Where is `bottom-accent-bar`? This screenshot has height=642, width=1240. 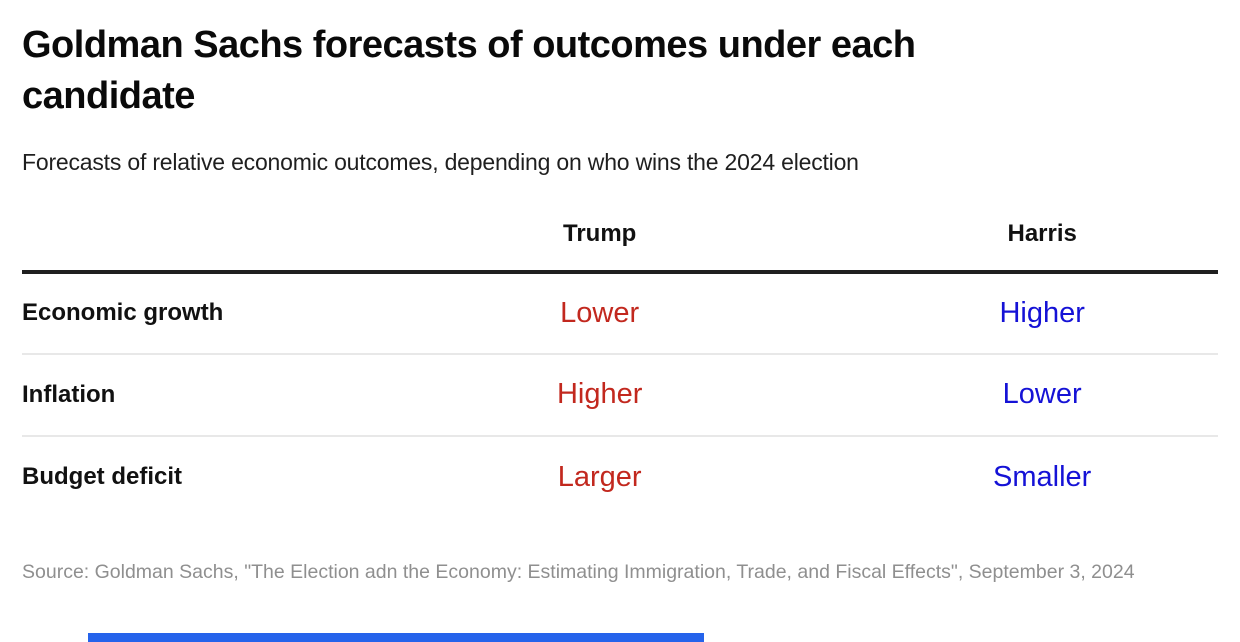
bottom-accent-bar is located at coordinates (396, 637).